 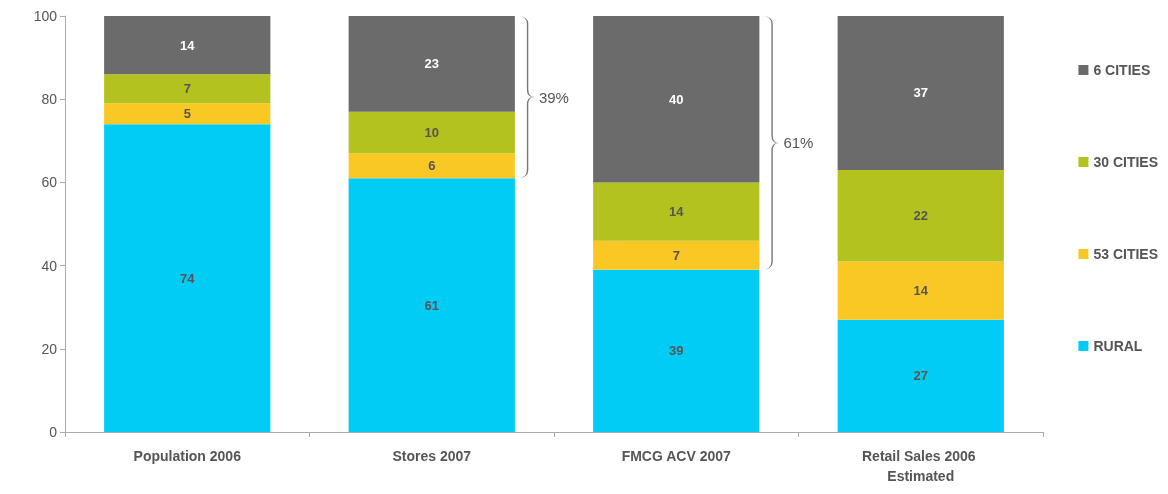 What do you see at coordinates (798, 143) in the screenshot?
I see `annotation: 61%` at bounding box center [798, 143].